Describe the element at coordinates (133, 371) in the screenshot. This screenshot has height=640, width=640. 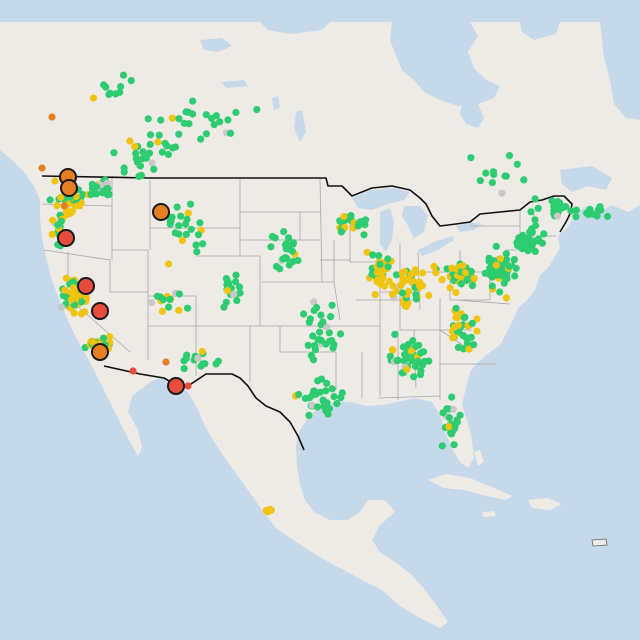
I see `station-dot-unhealthy` at that location.